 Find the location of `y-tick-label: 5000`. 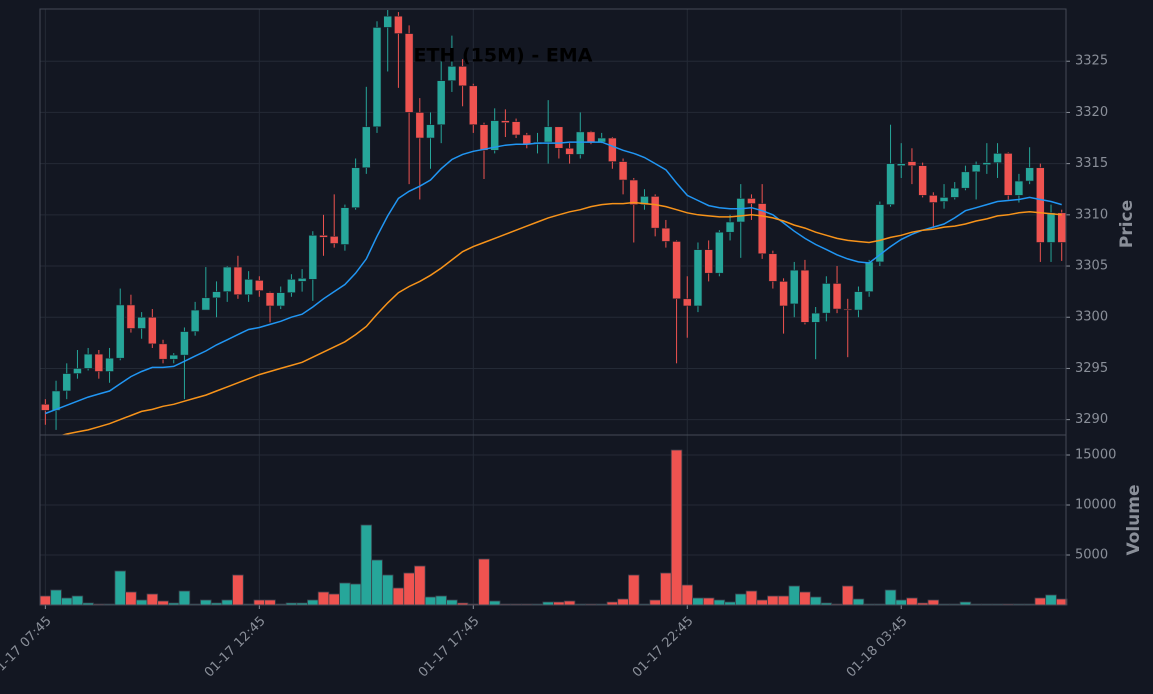

y-tick-label: 5000 is located at coordinates (1091, 555).